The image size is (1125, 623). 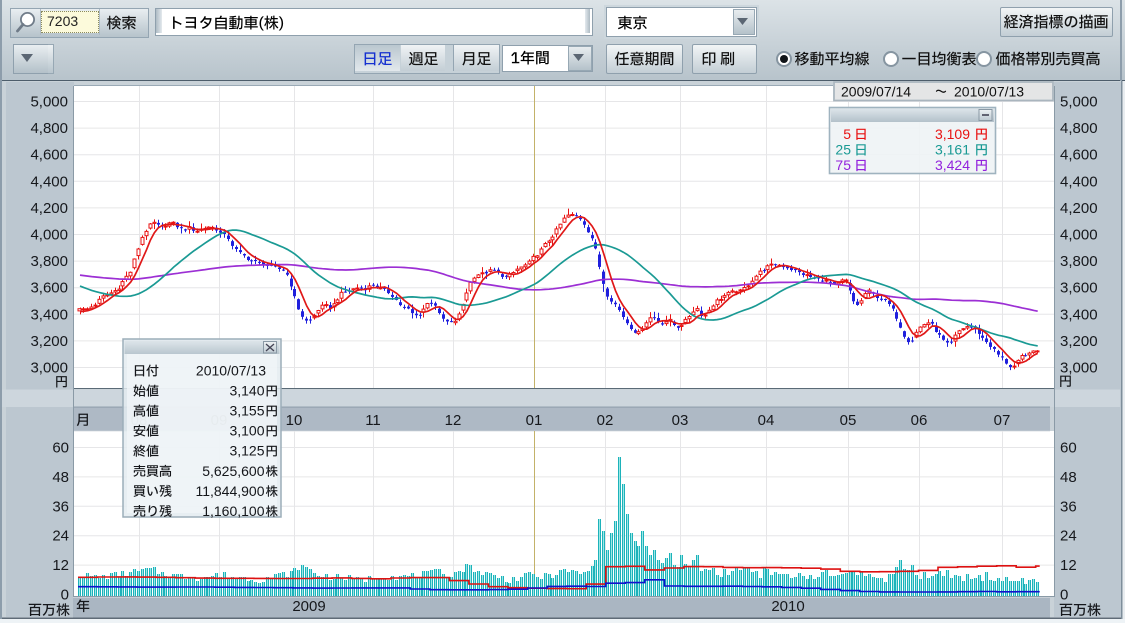 What do you see at coordinates (534, 420) in the screenshot?
I see `svg-text: 01` at bounding box center [534, 420].